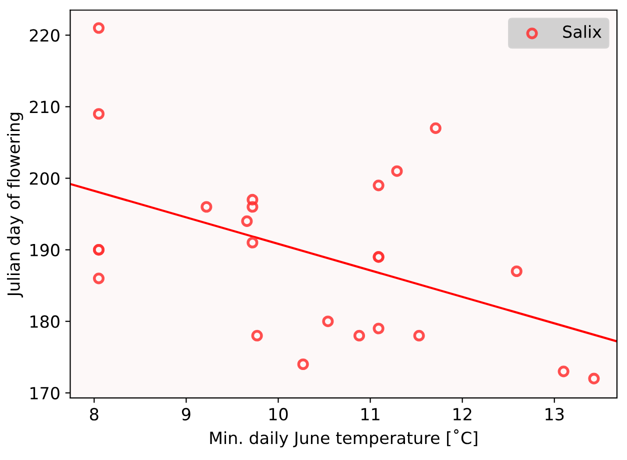 The image size is (627, 460). What do you see at coordinates (463, 414) in the screenshot?
I see `x-tick-label: 12` at bounding box center [463, 414].